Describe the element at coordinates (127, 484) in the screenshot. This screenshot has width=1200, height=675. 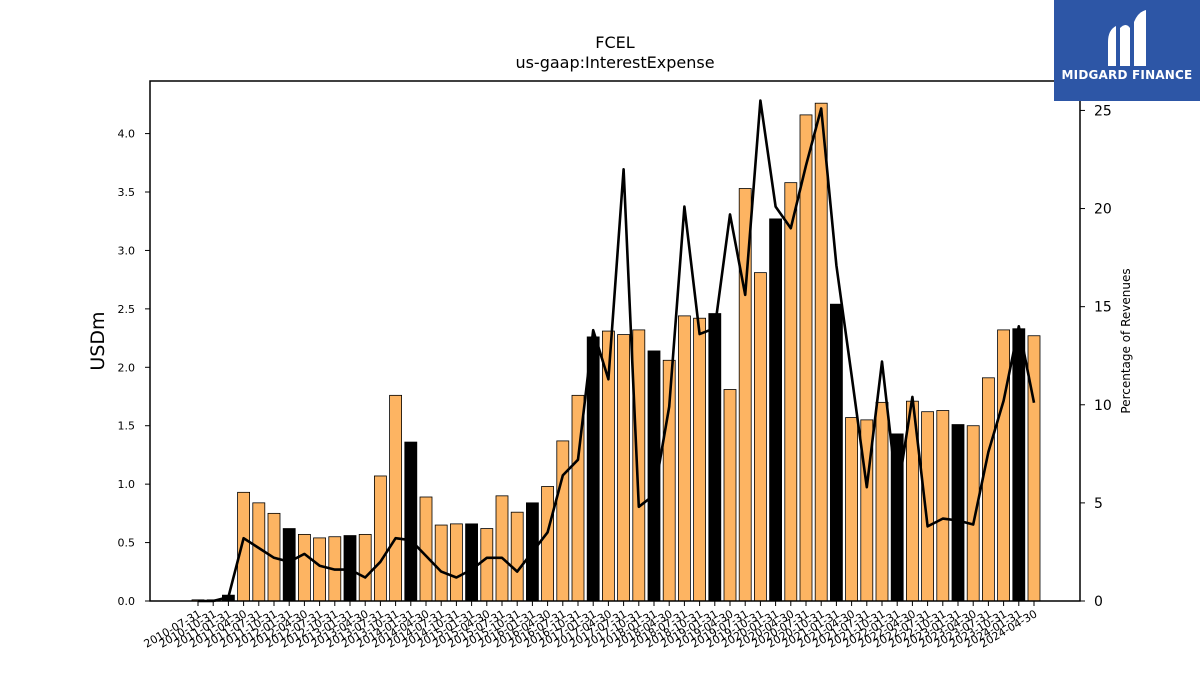
I see `y-tick-label: 1.0` at that location.